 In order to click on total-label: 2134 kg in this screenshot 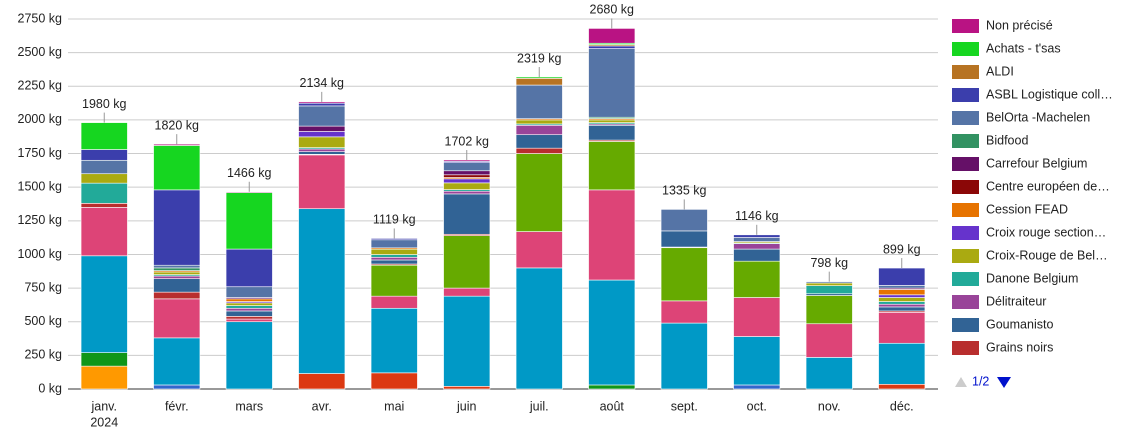, I will do `click(322, 83)`.